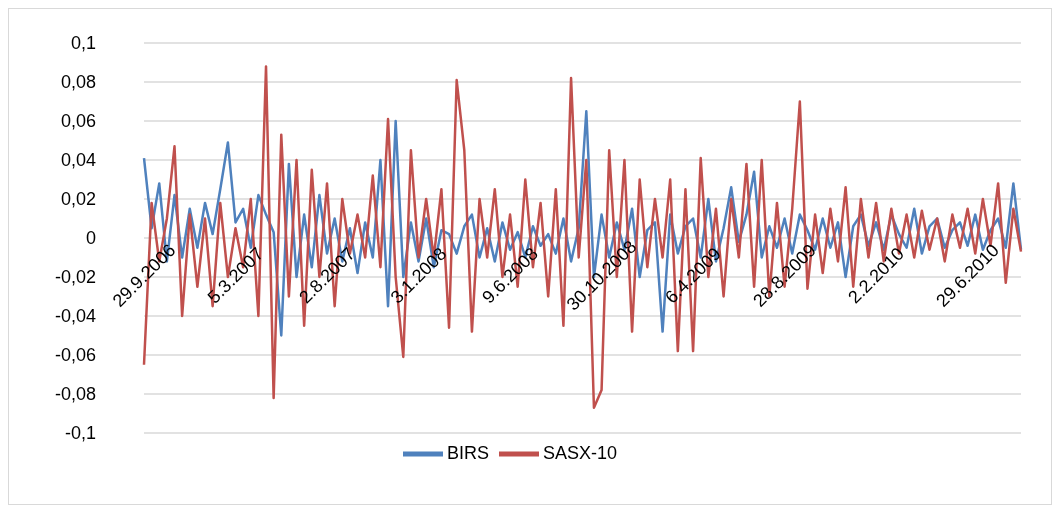 The image size is (1060, 513). I want to click on y-tick-label: 0,08, so click(78, 82).